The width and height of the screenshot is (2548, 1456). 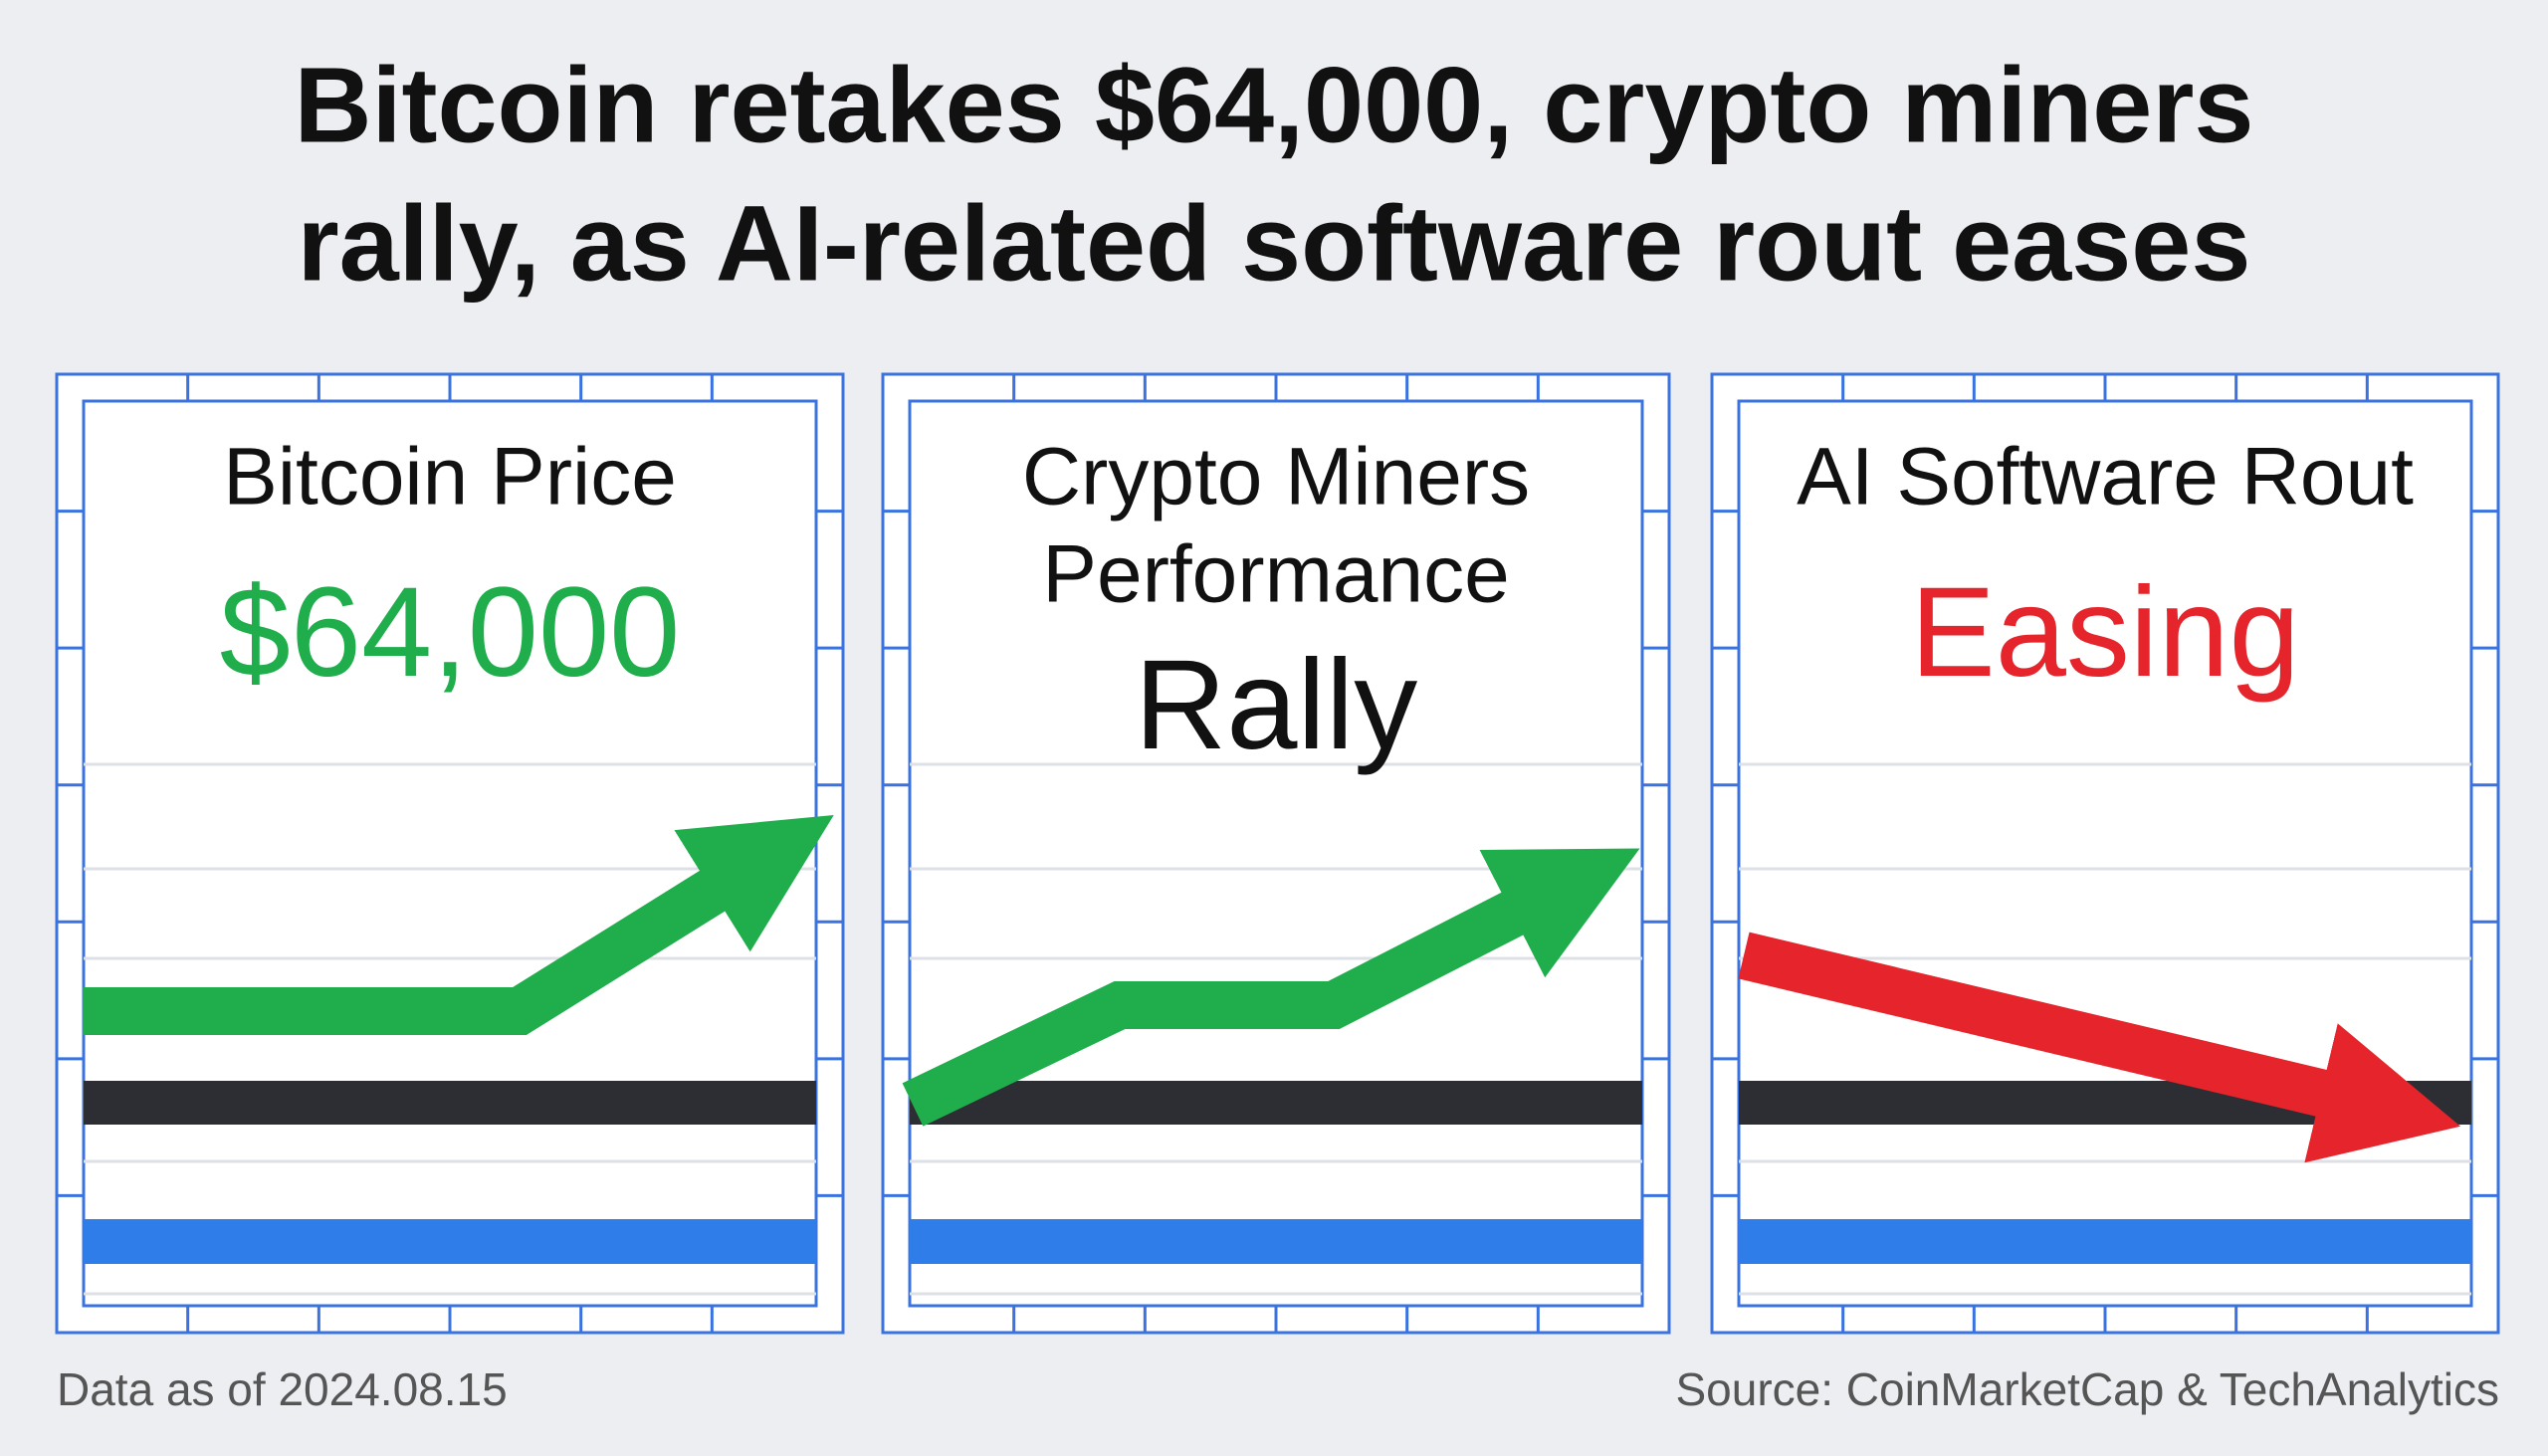 I want to click on footer-note: Data as of 2024.08.15, so click(x=282, y=1389).